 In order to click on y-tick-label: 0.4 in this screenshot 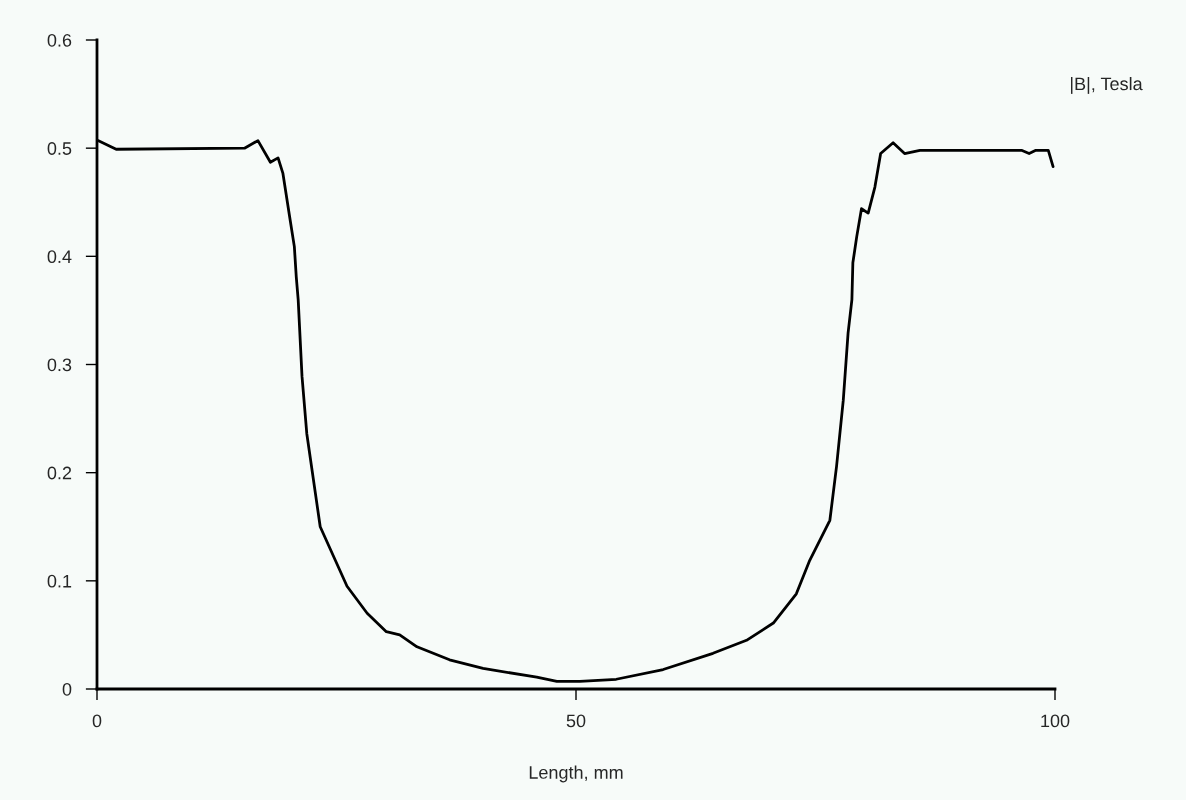, I will do `click(59, 257)`.